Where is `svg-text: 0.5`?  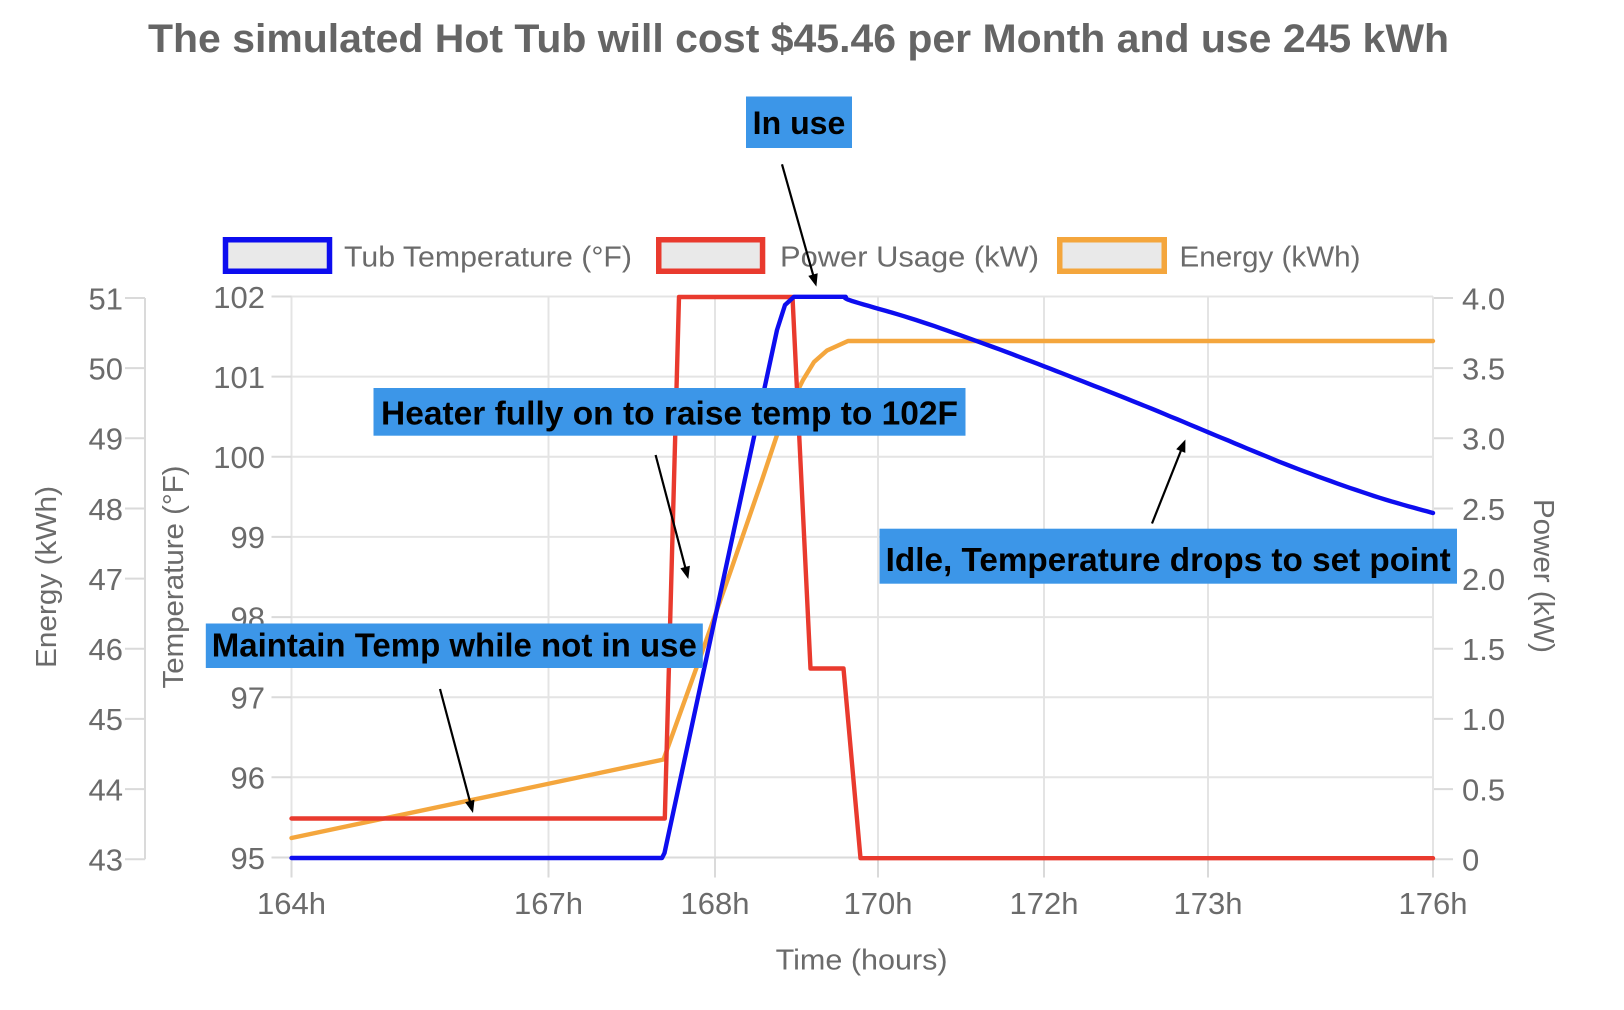
svg-text: 0.5 is located at coordinates (1483, 789).